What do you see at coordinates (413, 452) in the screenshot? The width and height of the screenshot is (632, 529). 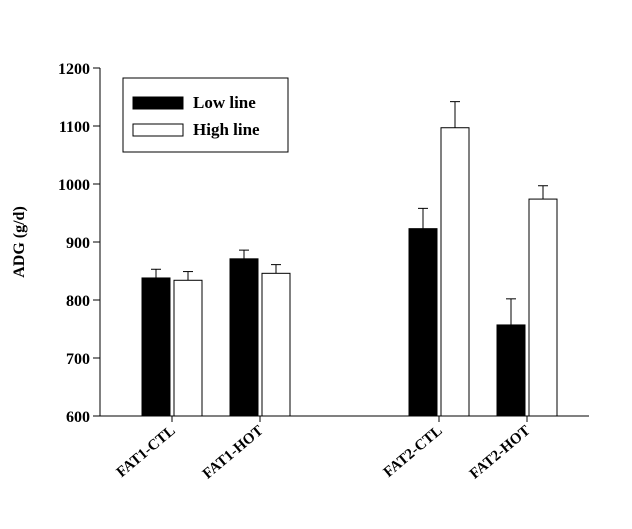 I see `x-tick-label: FAT2-CTL` at bounding box center [413, 452].